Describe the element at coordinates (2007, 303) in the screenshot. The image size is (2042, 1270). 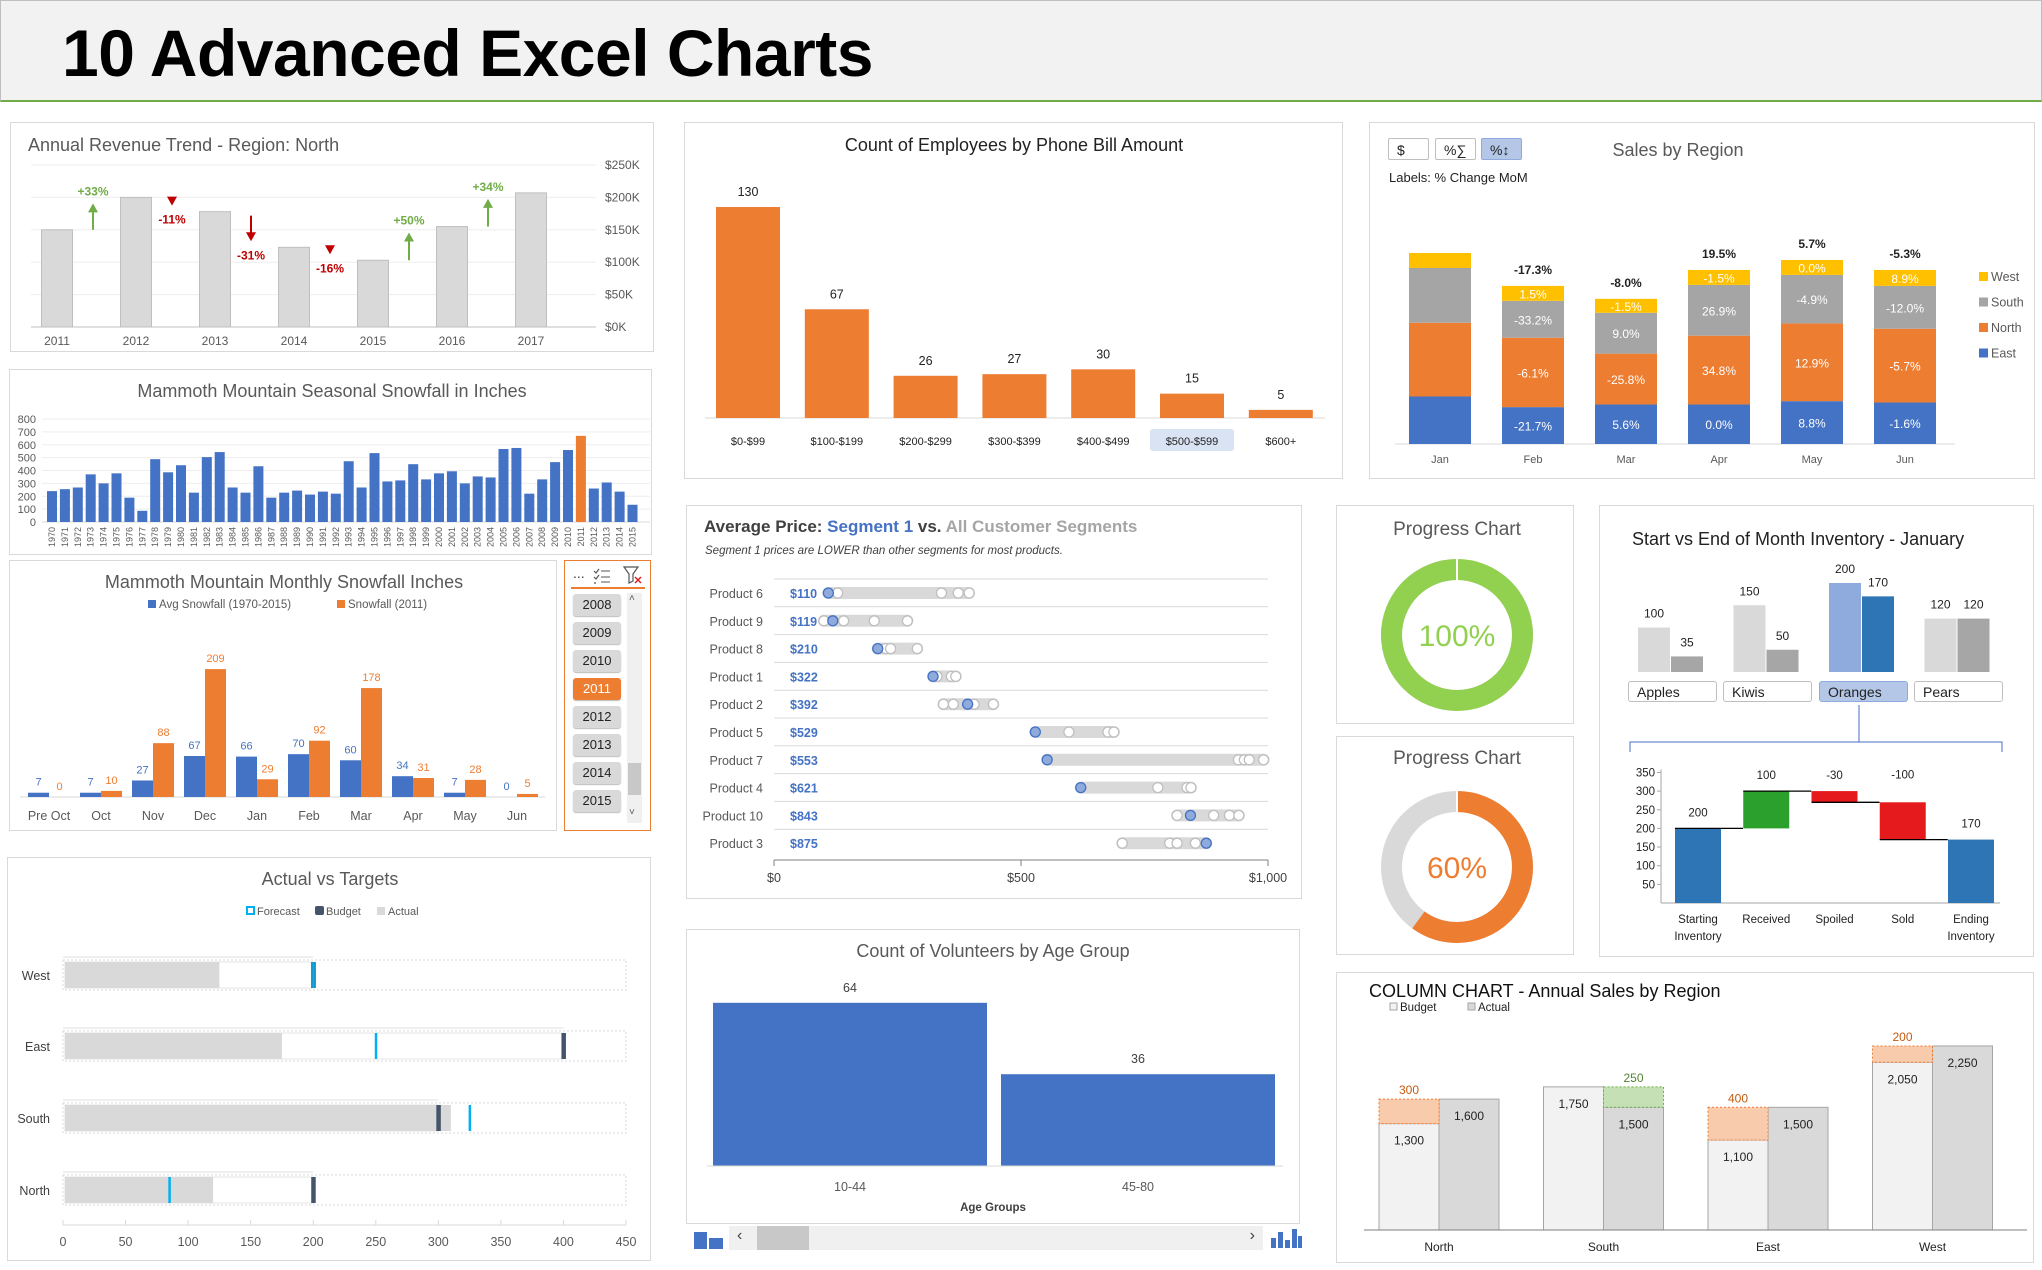
I see `legend-label: South` at that location.